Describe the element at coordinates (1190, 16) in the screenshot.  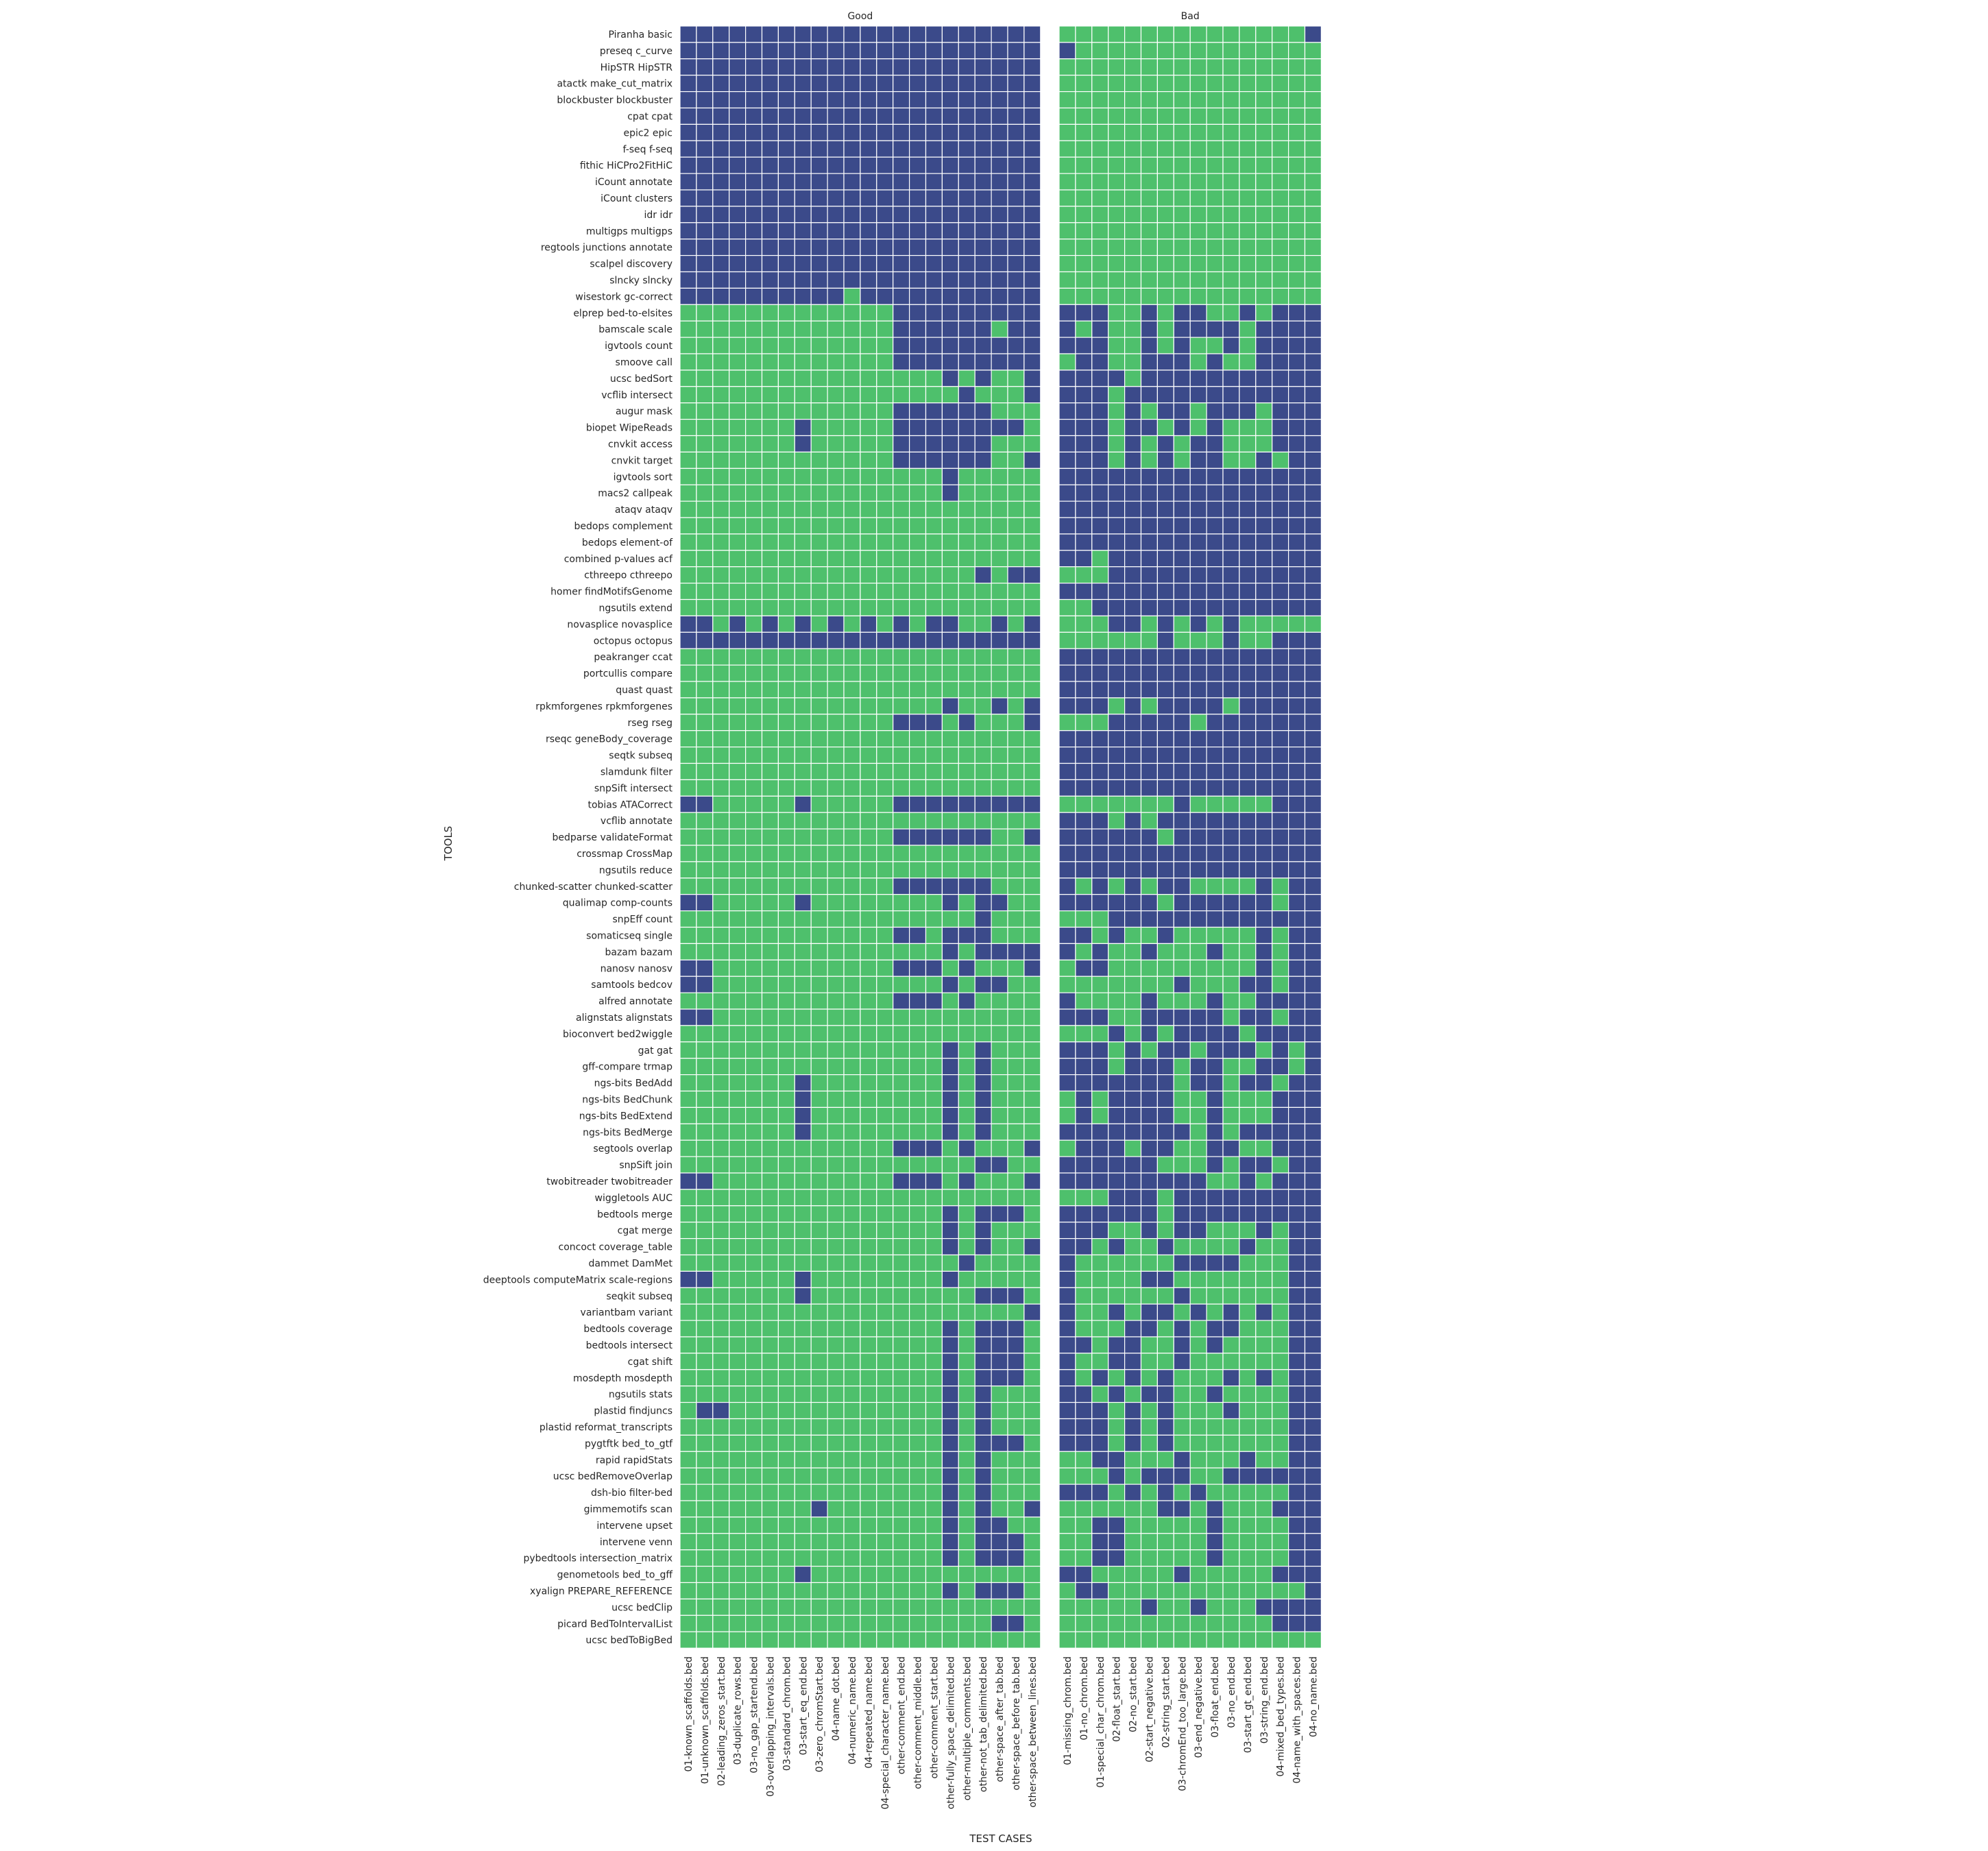
I see `panel-title: Bad` at that location.